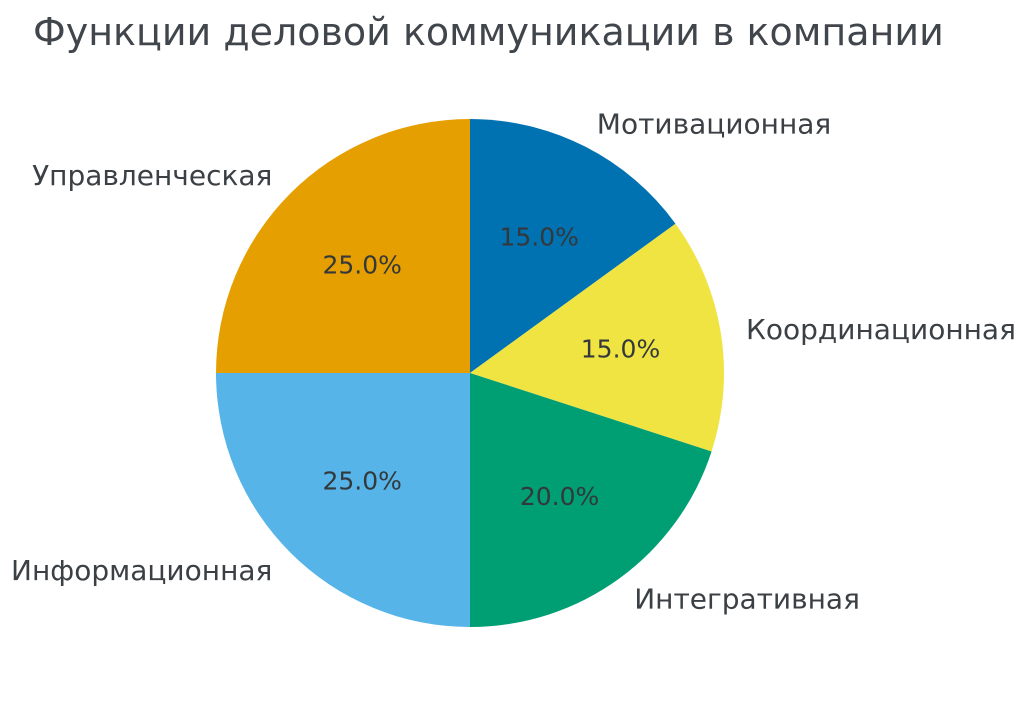 Image resolution: width=1024 pixels, height=706 pixels. Describe the element at coordinates (141, 570) in the screenshot. I see `slice-label: Информационная` at that location.